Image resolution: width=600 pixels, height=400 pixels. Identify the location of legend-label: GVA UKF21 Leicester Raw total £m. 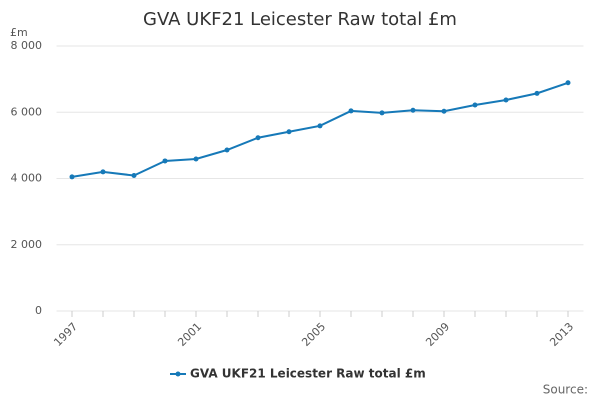
(308, 374).